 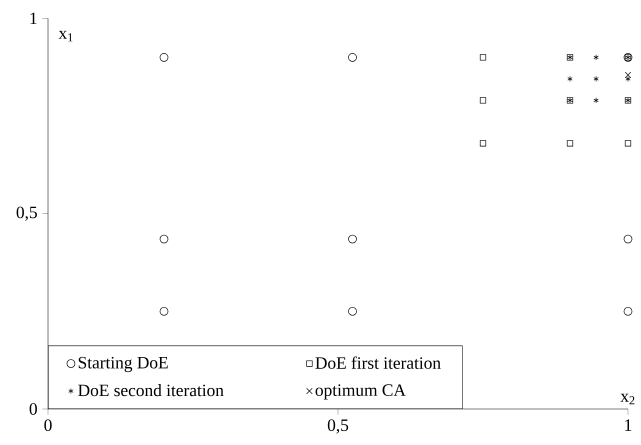 What do you see at coordinates (33, 409) in the screenshot?
I see `y-tick-label: 0` at bounding box center [33, 409].